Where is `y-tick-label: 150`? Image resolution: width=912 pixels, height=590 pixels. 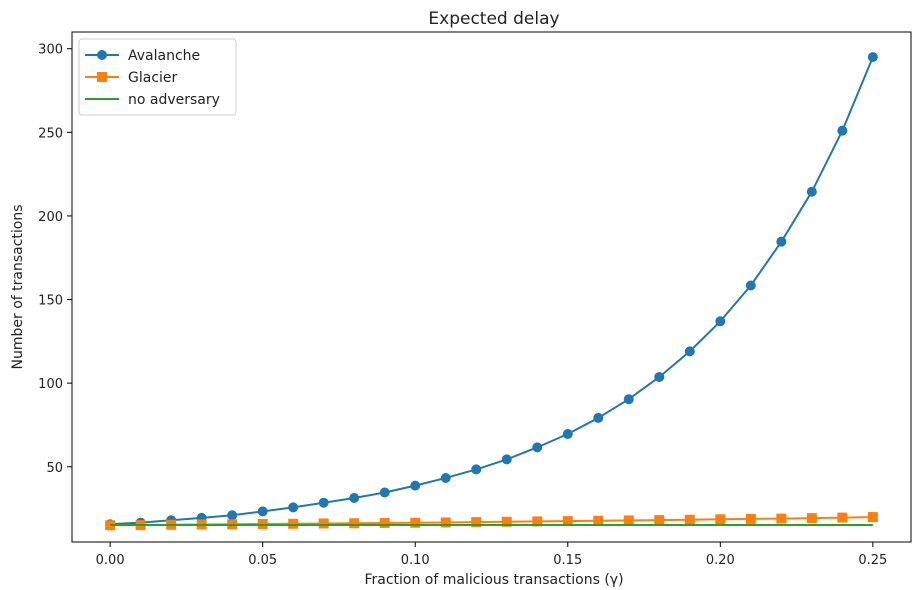
y-tick-label: 150 is located at coordinates (50, 301).